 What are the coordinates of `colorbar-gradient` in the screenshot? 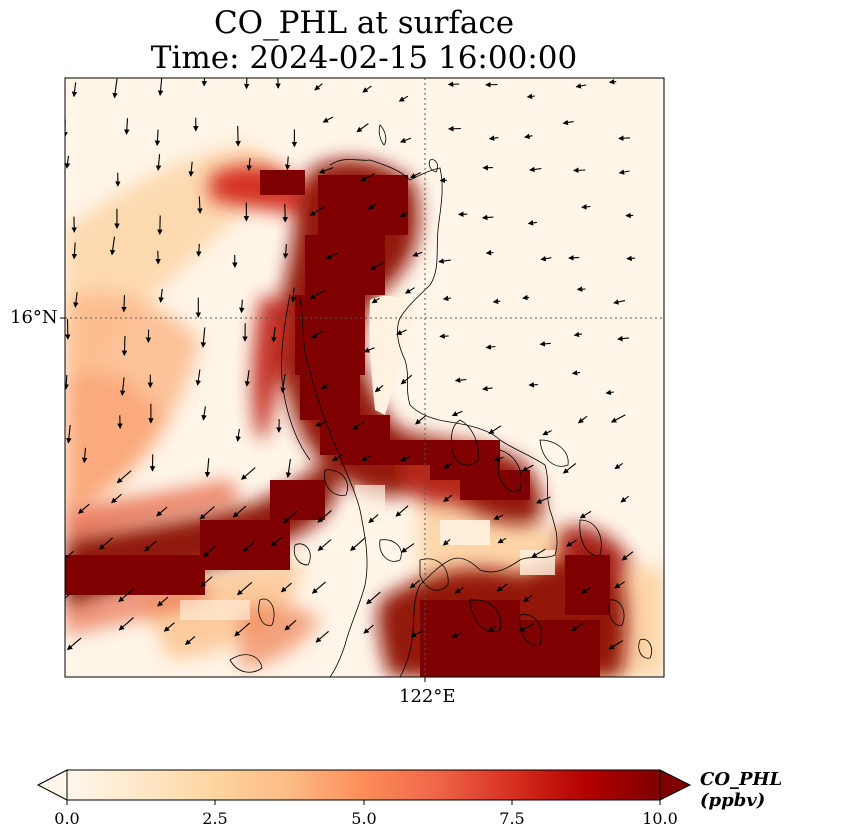 It's located at (363, 785).